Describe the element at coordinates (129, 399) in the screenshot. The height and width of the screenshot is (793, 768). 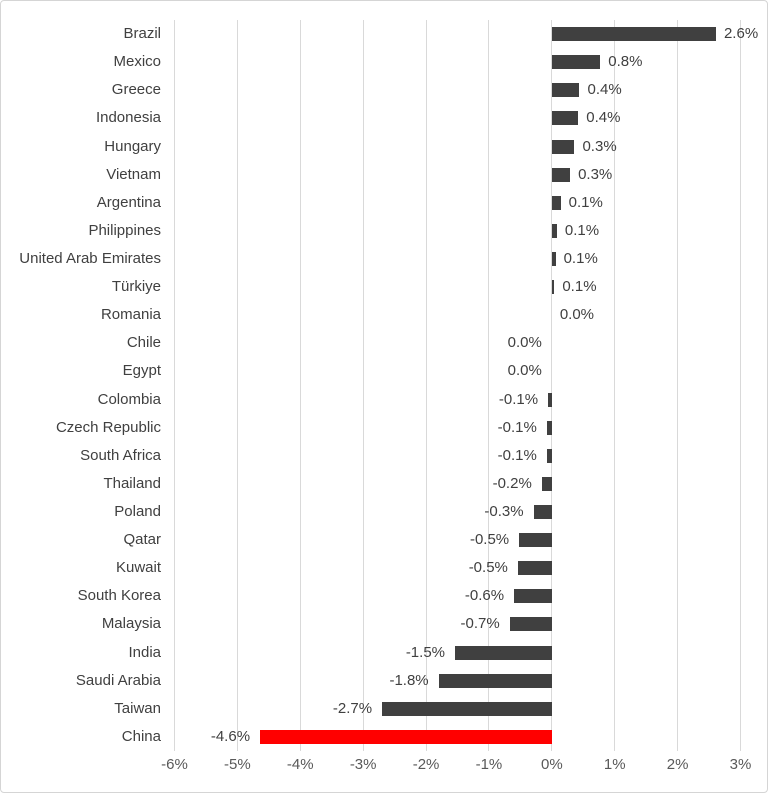
I see `category-label: Colombia` at that location.